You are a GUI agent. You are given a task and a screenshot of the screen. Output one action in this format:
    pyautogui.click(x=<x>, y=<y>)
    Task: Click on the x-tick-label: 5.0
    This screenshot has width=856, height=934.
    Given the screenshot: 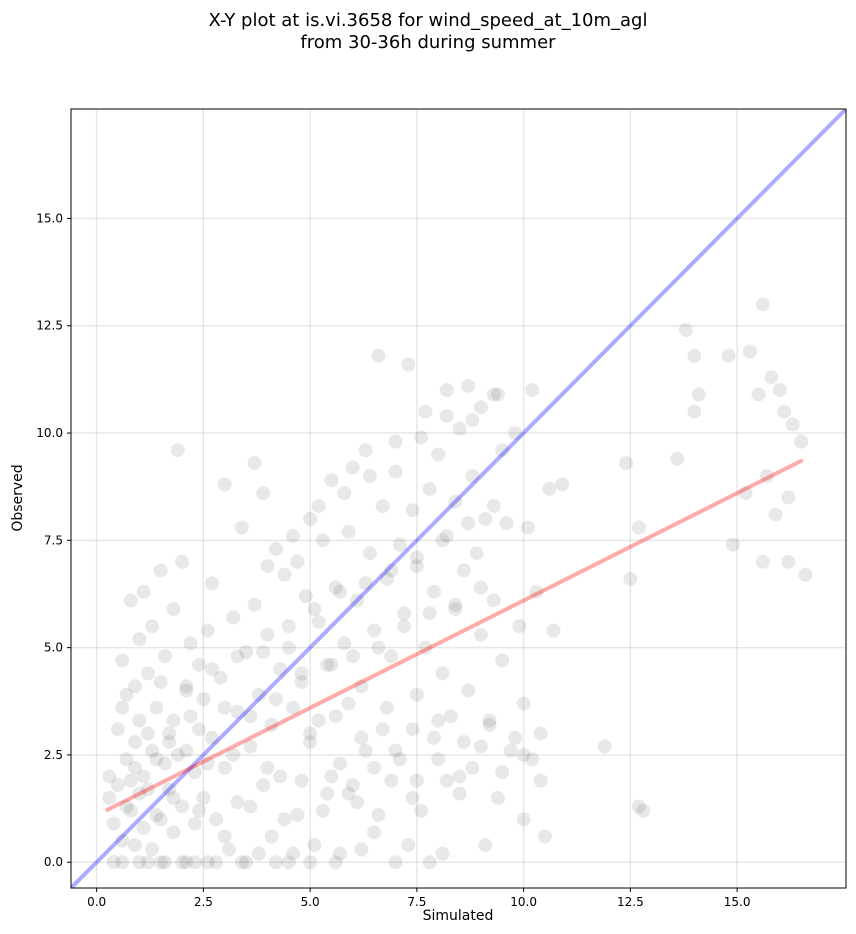 What is the action you would take?
    pyautogui.click(x=310, y=902)
    